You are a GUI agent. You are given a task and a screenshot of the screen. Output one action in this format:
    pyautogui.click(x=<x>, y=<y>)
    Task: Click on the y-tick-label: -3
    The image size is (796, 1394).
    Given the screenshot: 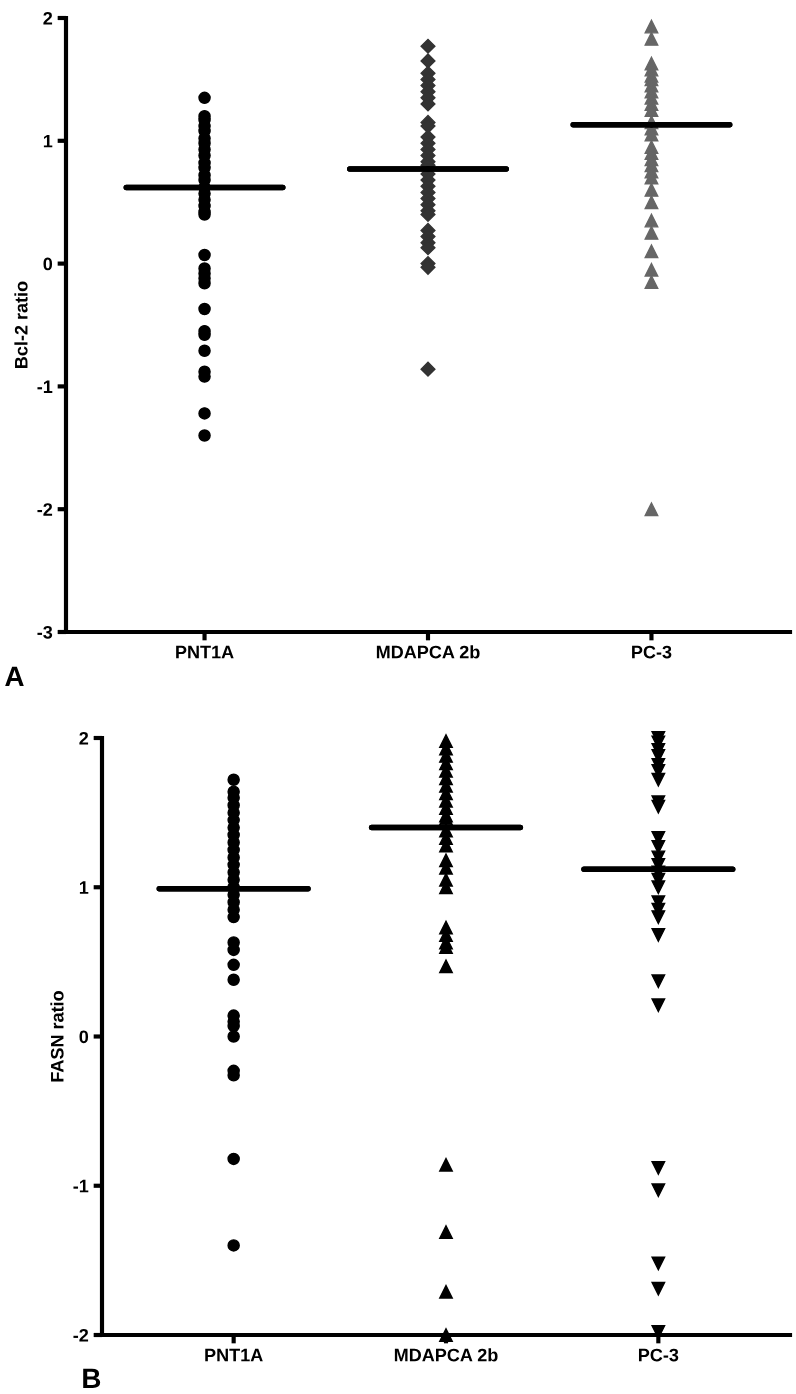 What is the action you would take?
    pyautogui.click(x=45, y=632)
    